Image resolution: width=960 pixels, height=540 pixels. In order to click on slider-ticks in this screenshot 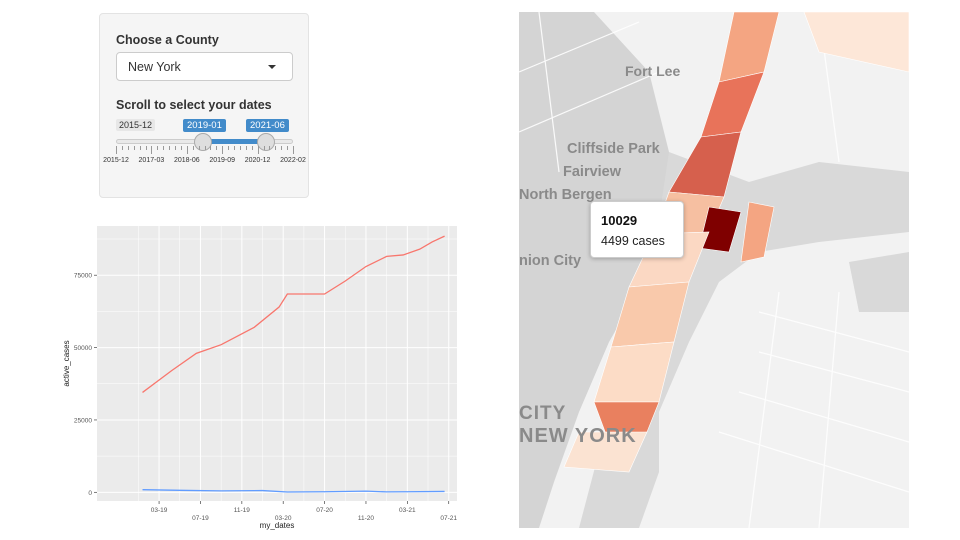, I will do `click(205, 150)`.